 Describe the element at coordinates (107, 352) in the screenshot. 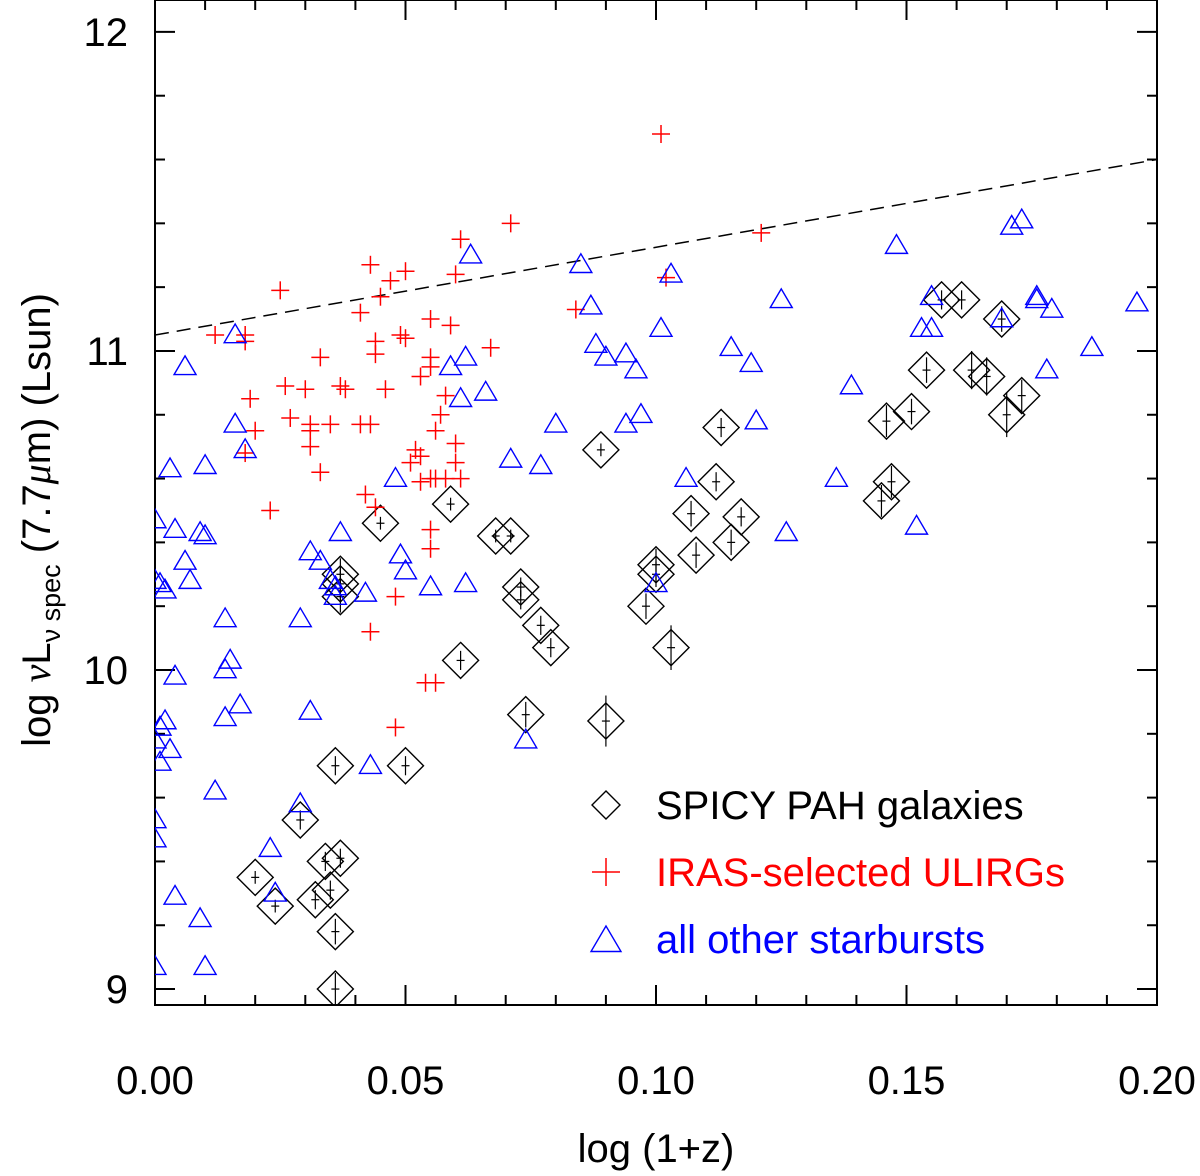

I see `y-tick-label: 11` at that location.